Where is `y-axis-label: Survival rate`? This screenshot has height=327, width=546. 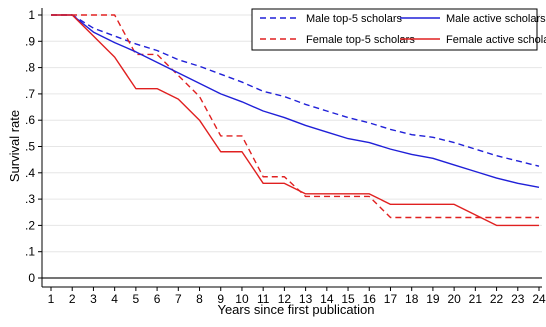
y-axis-label: Survival rate is located at coordinates (14, 146).